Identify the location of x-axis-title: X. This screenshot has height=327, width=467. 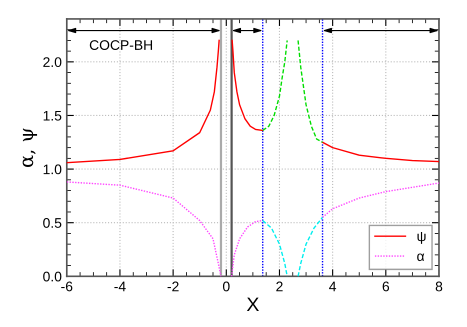
(252, 304).